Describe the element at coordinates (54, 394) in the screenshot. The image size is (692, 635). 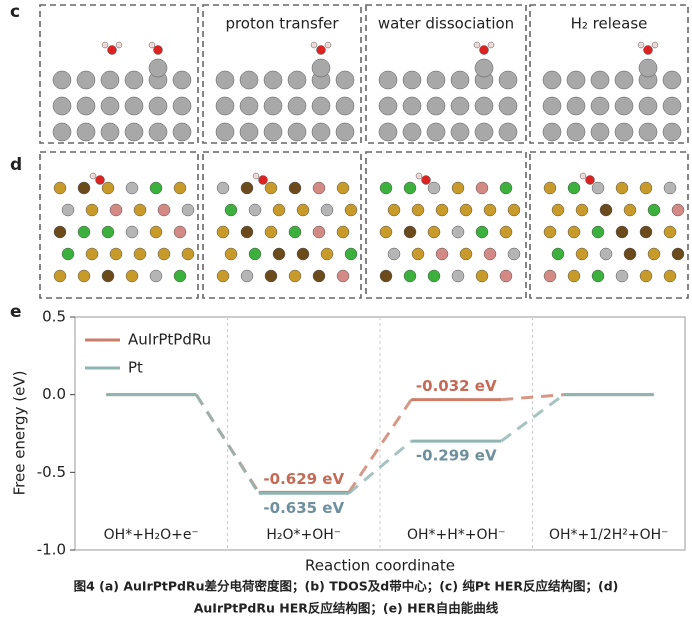
I see `y-tick-label: 0.0` at that location.